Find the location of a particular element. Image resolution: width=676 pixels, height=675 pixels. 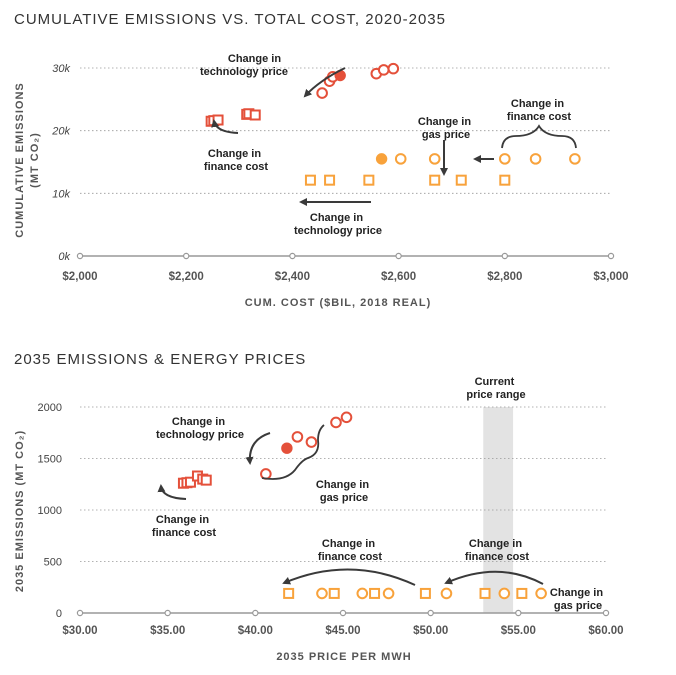

chart-2-y-ticks: 0 500 1000 1500 2000 is located at coordinates (50, 511).